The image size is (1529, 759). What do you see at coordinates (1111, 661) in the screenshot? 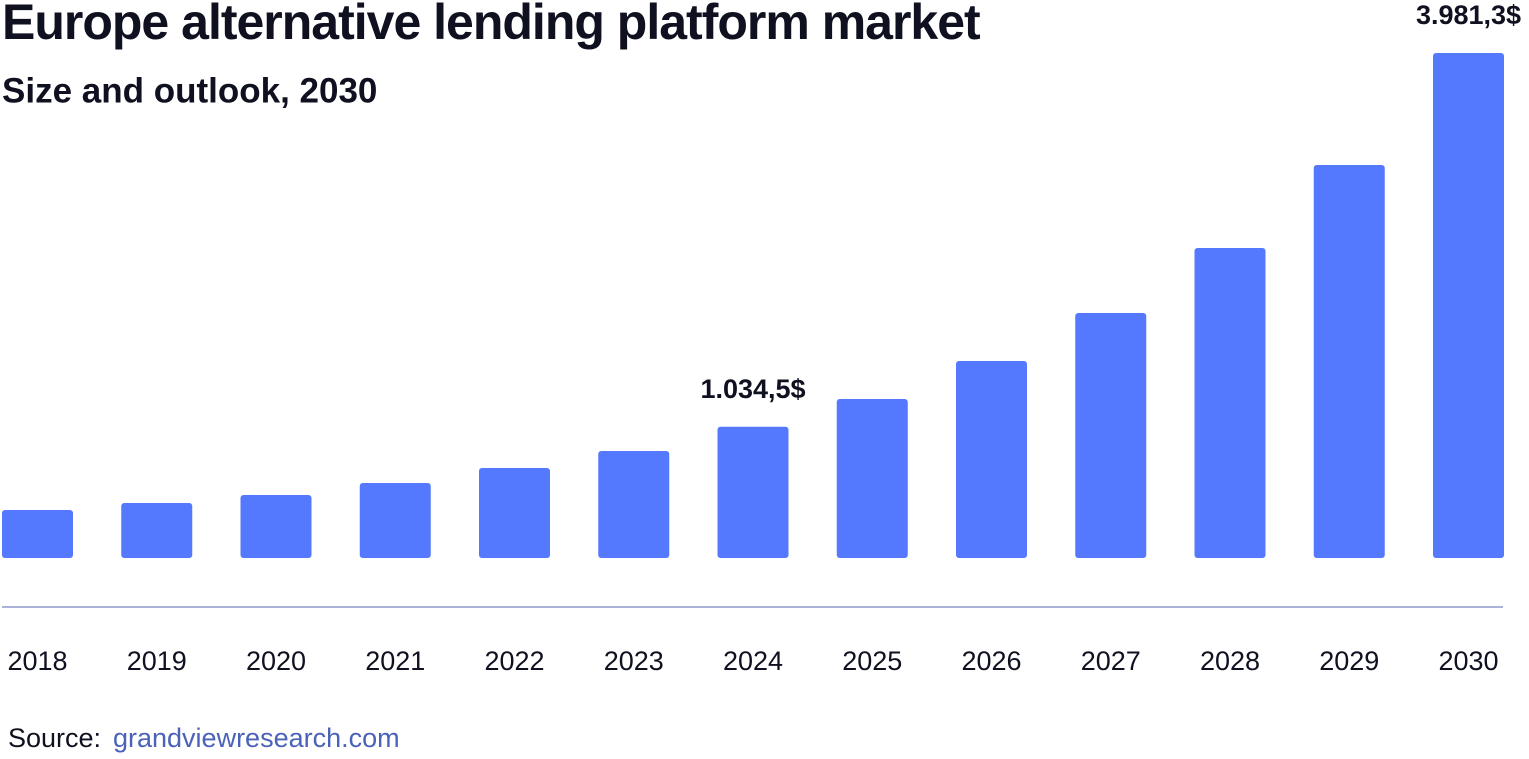
I see `x-tick-label: 2027` at bounding box center [1111, 661].